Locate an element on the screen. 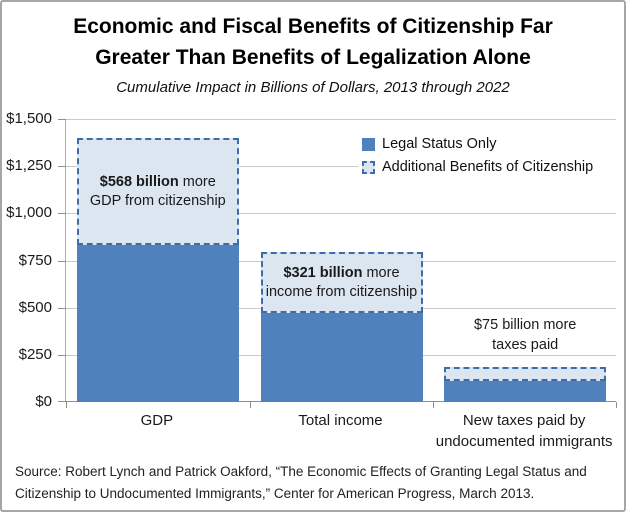  annotation-line-1: $321 billion more is located at coordinates (342, 273).